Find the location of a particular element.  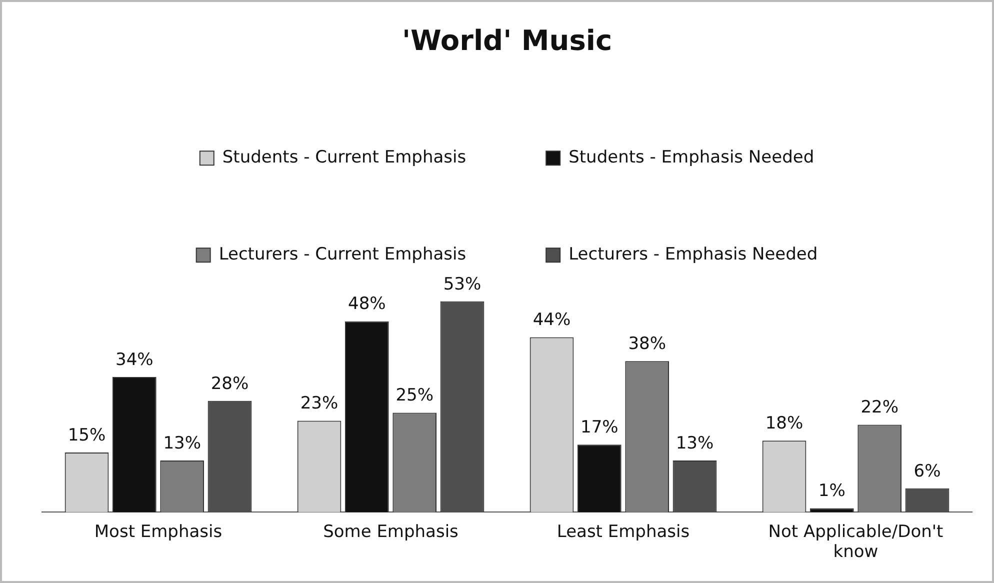

x-tick-label: Least Emphasis is located at coordinates (623, 532).